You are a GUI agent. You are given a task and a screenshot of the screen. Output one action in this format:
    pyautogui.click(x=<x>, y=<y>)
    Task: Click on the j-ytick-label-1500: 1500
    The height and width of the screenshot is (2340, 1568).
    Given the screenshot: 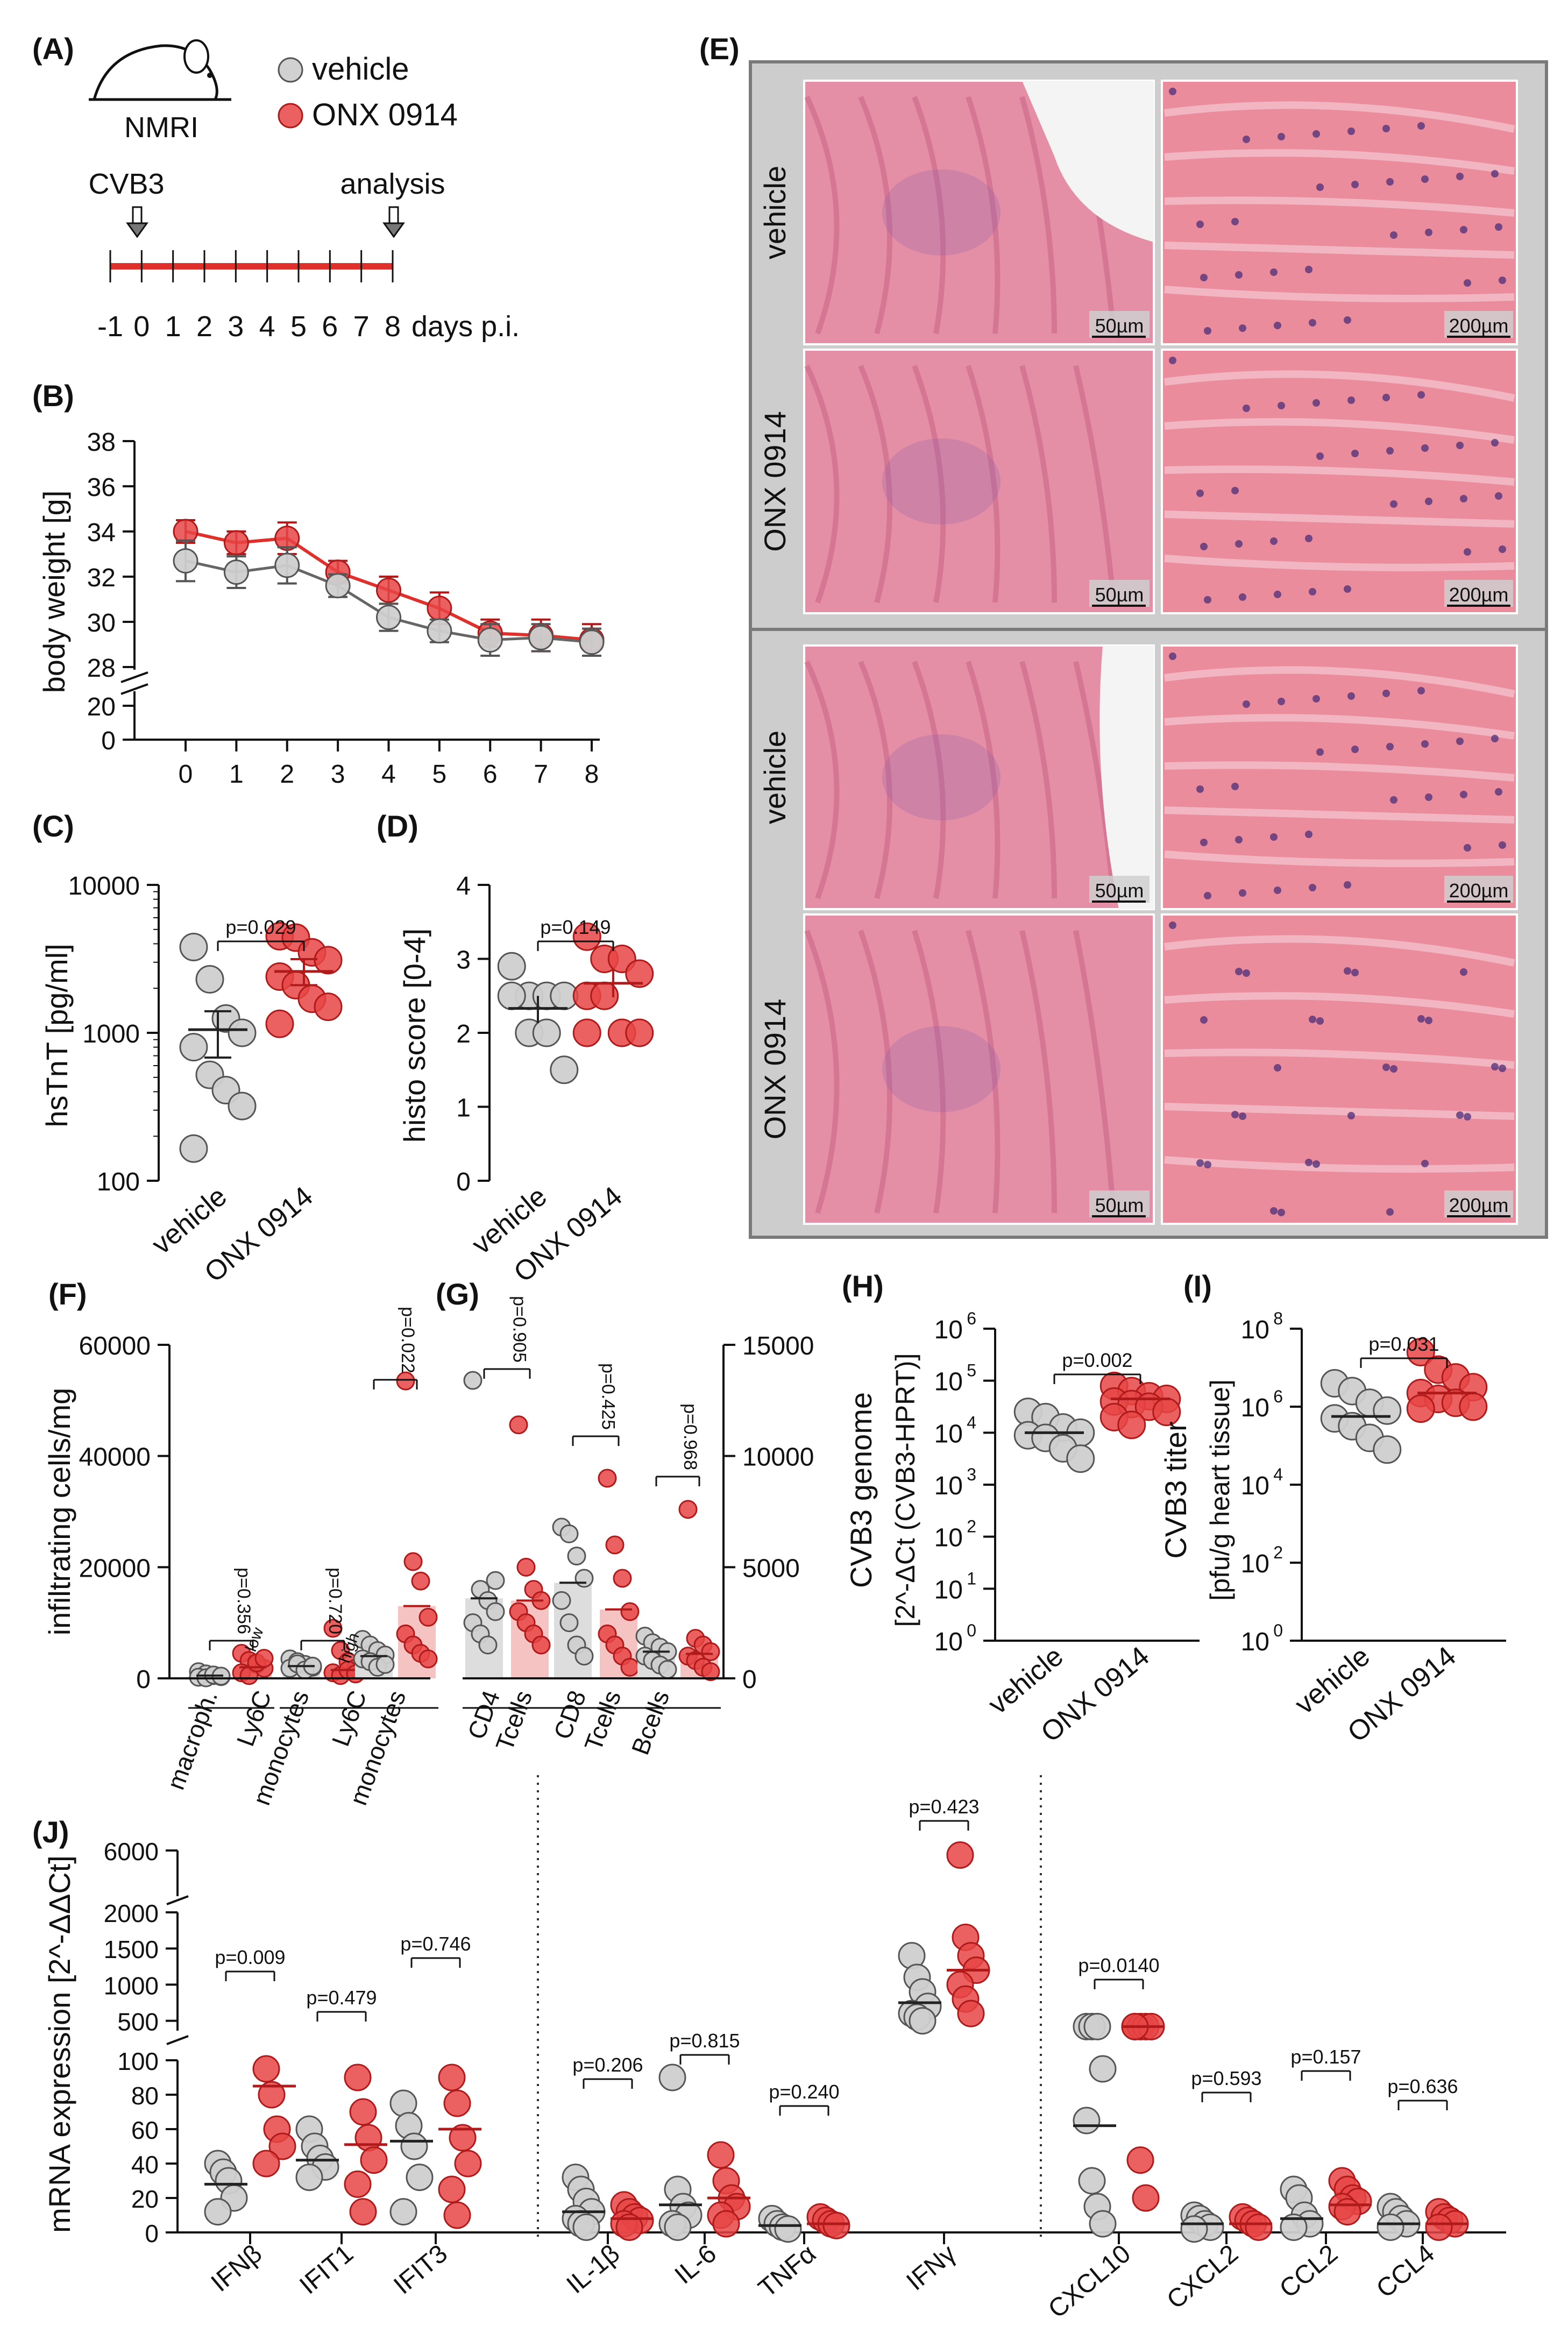 What is the action you would take?
    pyautogui.click(x=131, y=1949)
    